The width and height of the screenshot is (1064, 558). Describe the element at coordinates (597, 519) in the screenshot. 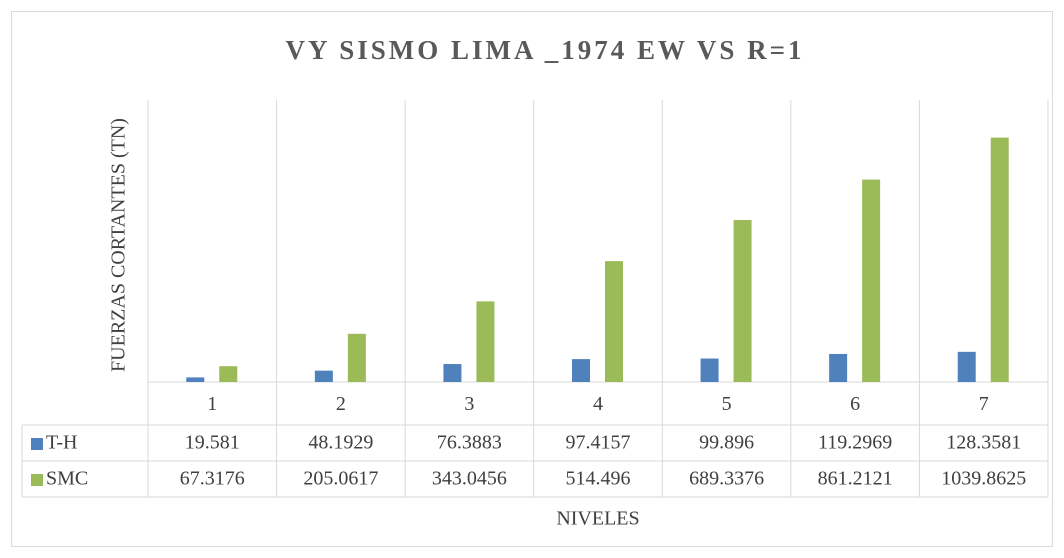

I see `x-axis-title: NIVELES` at that location.